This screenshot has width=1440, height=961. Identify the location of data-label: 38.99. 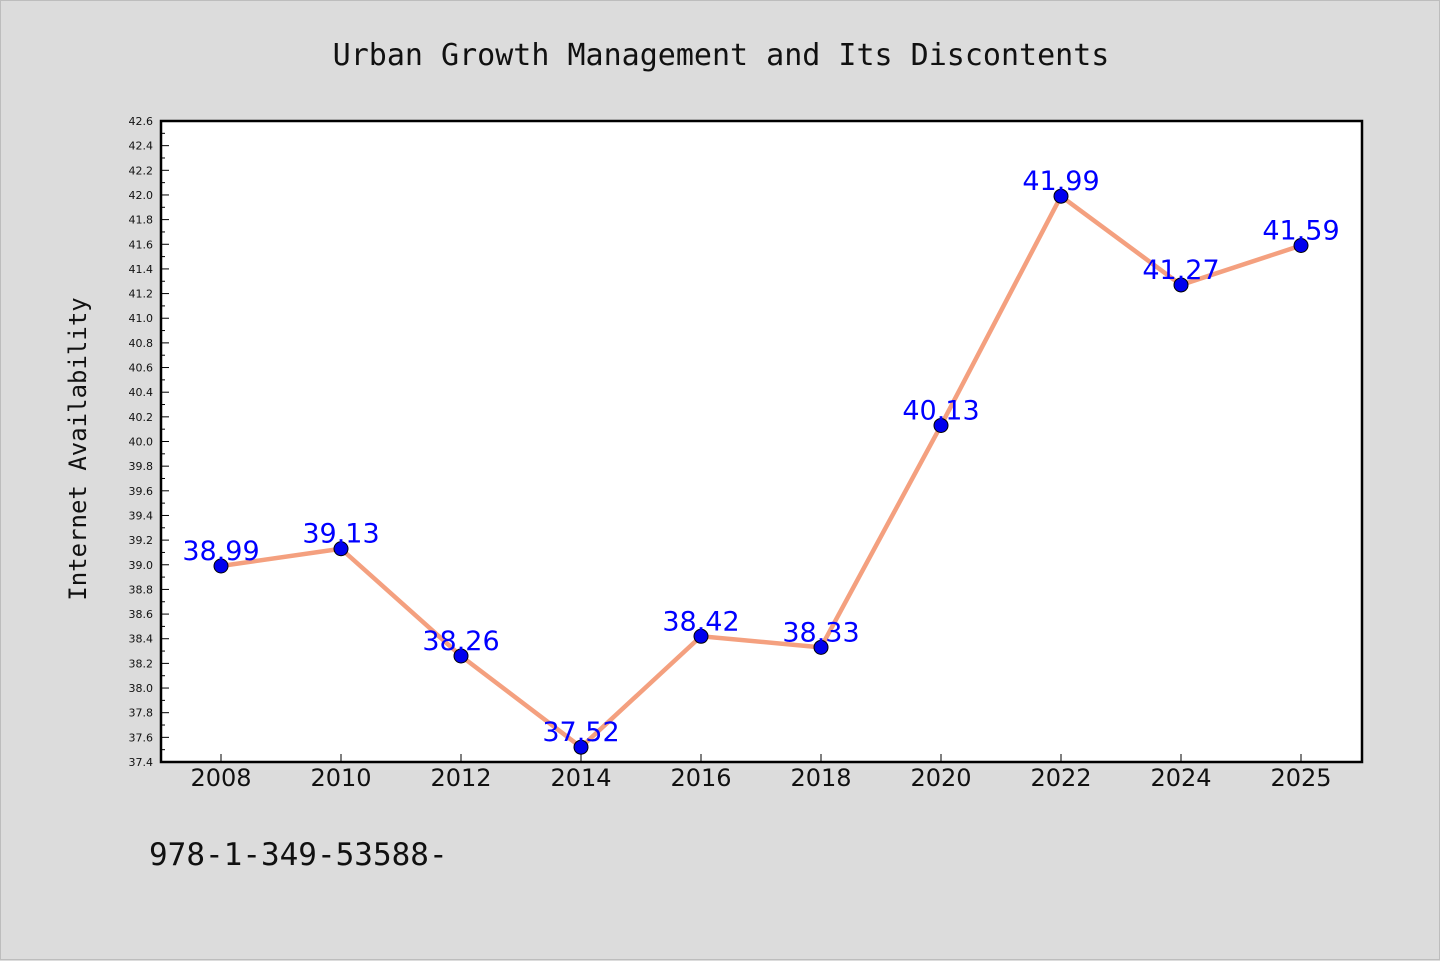
(220, 551).